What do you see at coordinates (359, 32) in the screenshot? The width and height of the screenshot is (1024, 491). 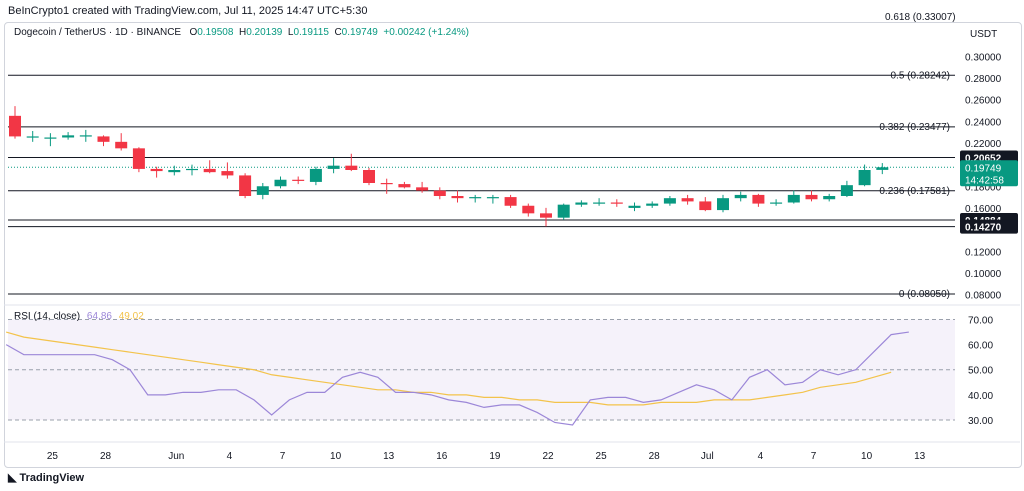 I see `close-value: 0.19749` at bounding box center [359, 32].